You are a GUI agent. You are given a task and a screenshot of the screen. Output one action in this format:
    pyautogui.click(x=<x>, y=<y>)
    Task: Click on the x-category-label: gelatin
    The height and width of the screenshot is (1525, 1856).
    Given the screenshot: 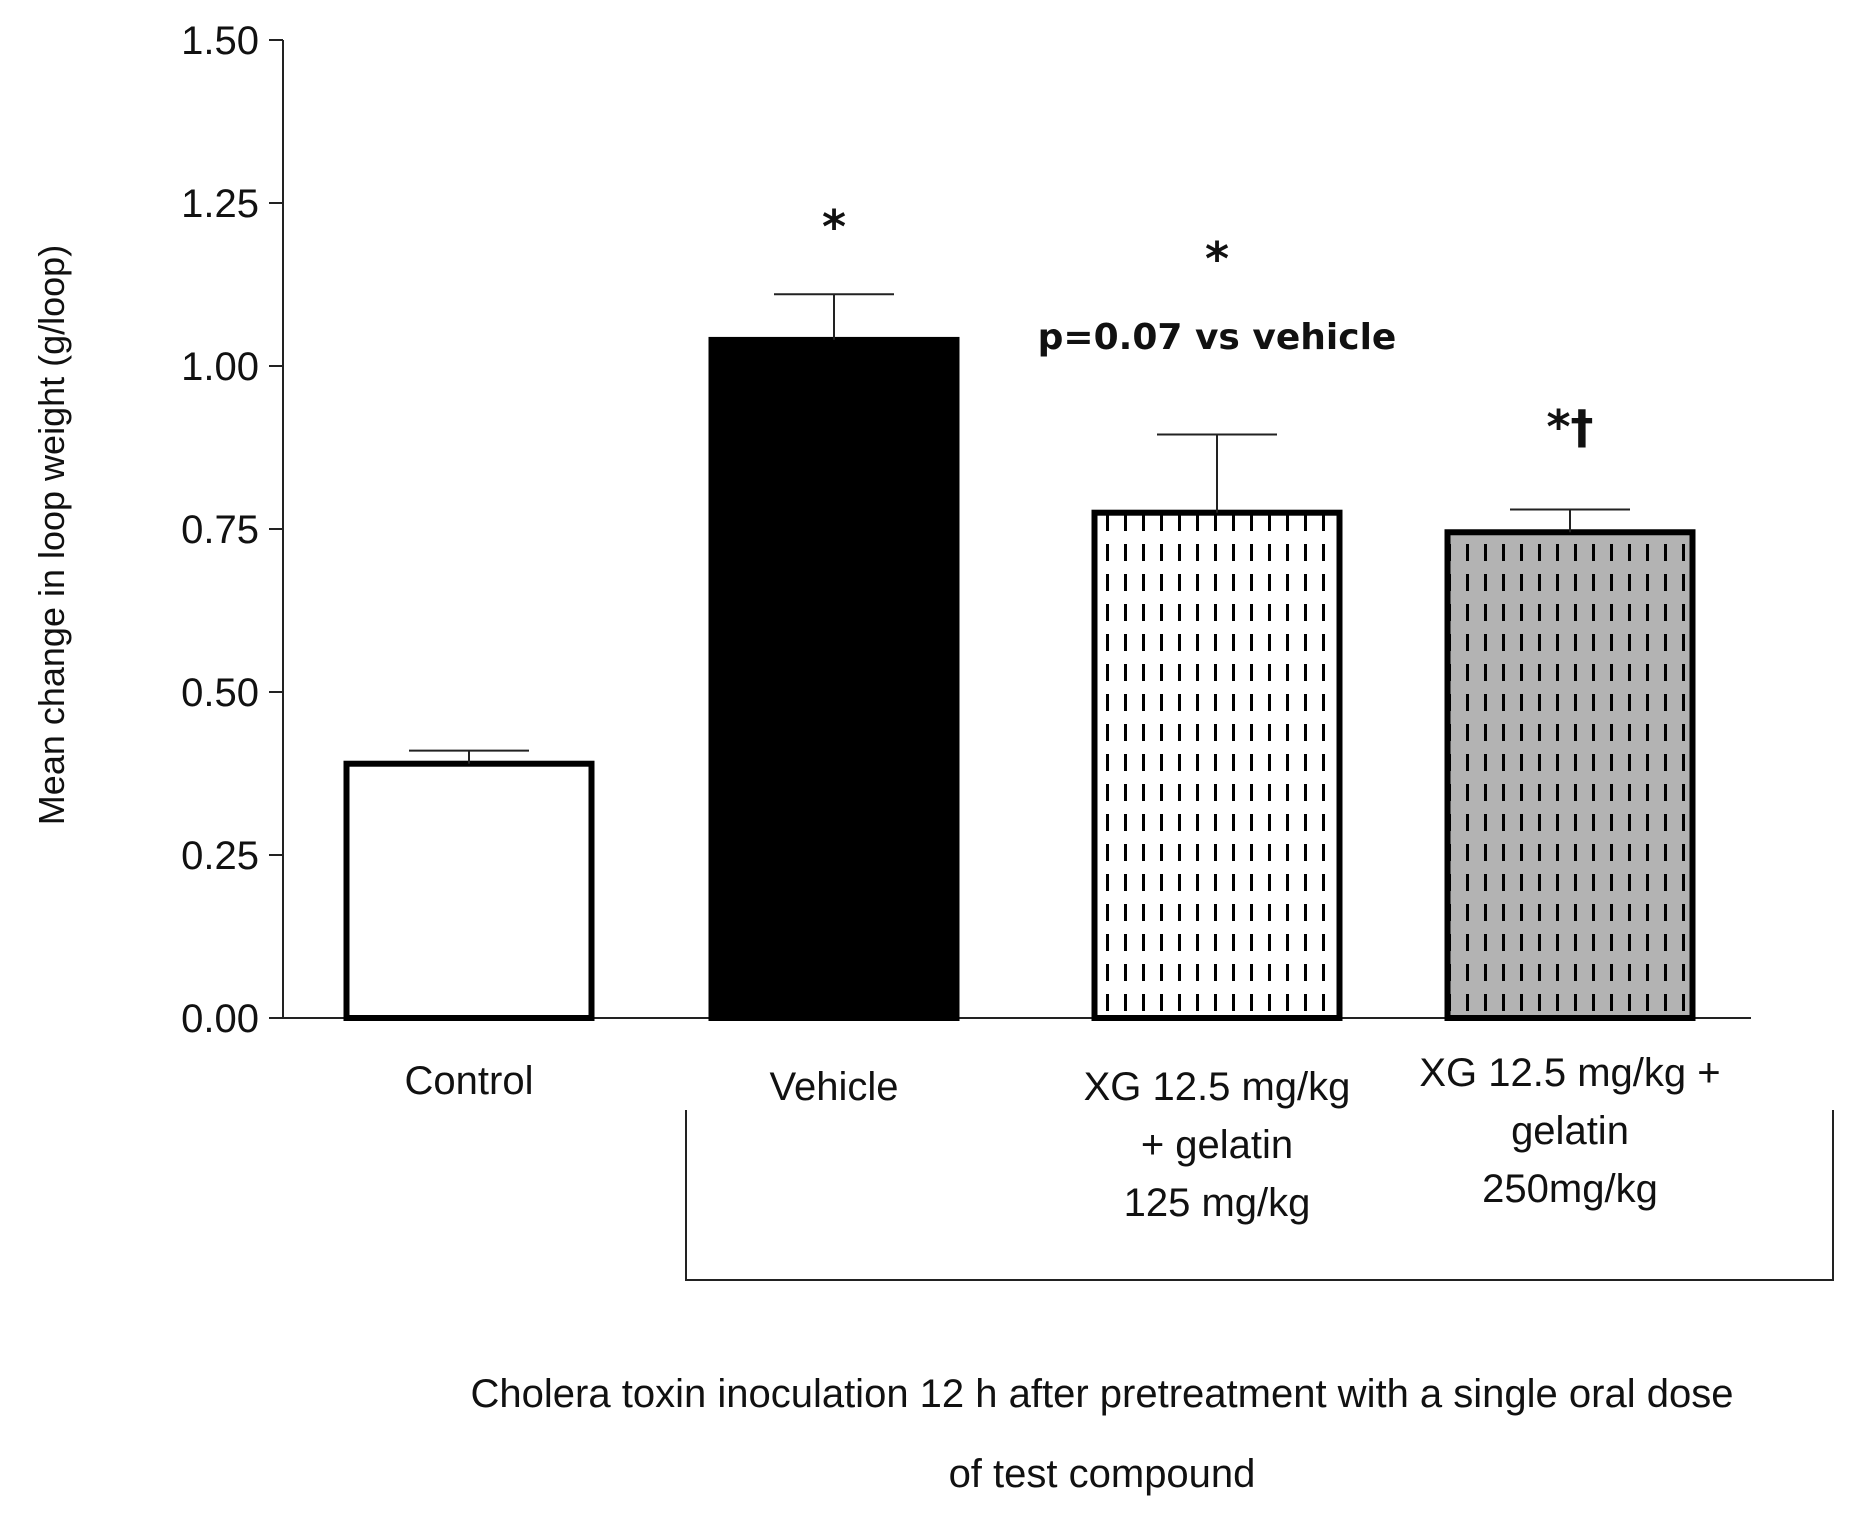 What is the action you would take?
    pyautogui.click(x=1570, y=1131)
    